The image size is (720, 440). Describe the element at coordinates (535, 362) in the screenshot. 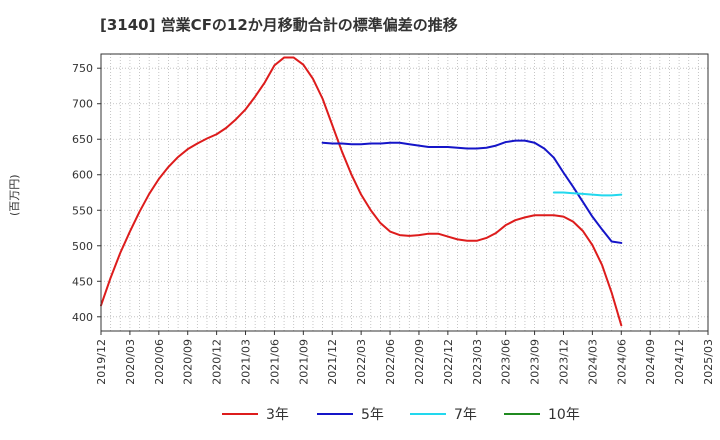

I see `x-tick-label: 2023/09` at that location.